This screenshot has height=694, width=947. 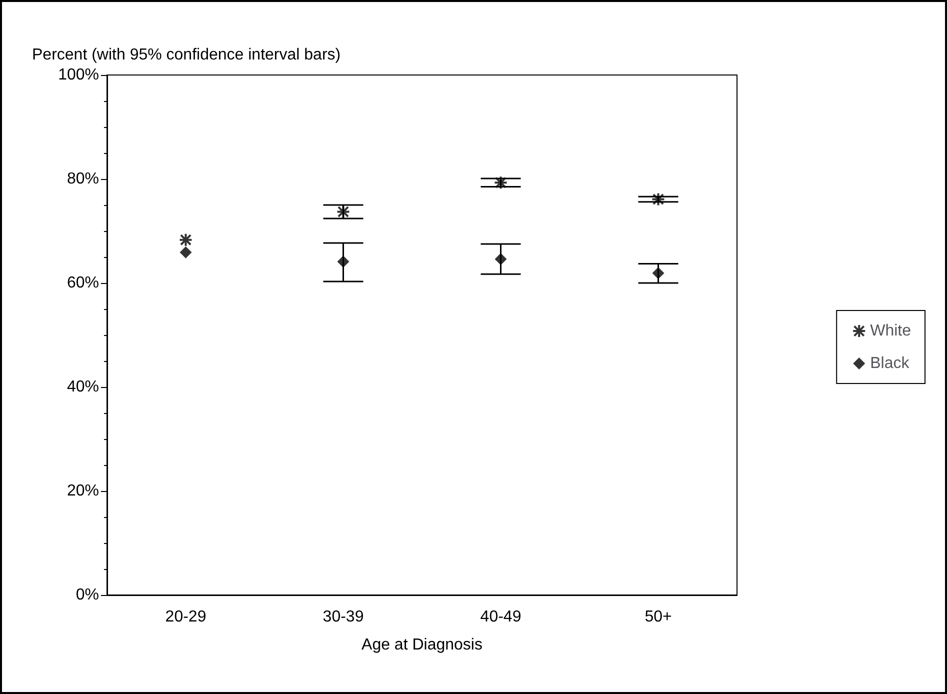 I want to click on legend-label: Black, so click(x=890, y=363).